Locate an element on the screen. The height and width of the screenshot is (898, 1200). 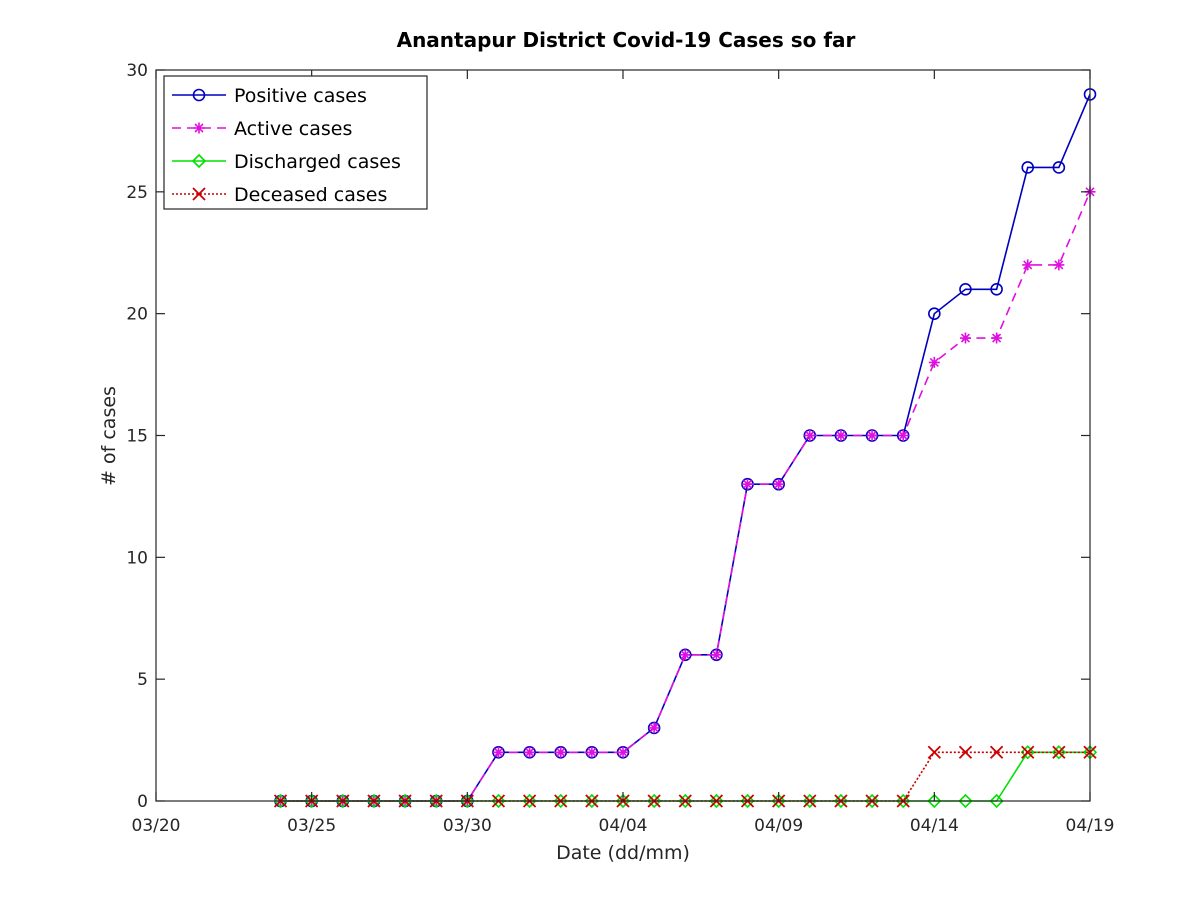
x-tick-label: 04/09 is located at coordinates (778, 826).